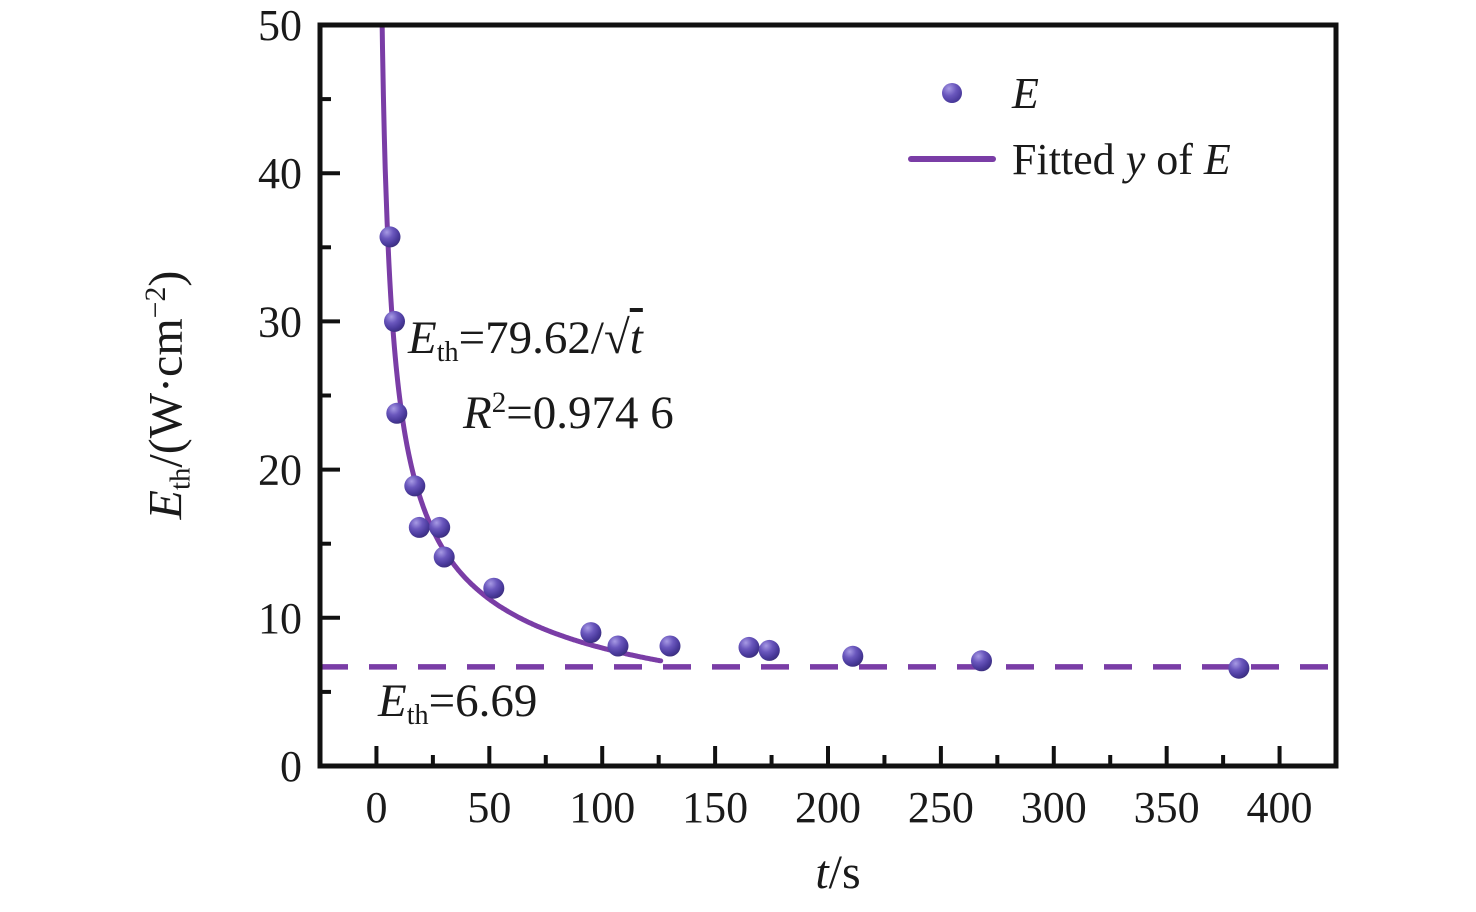 This screenshot has width=1476, height=912. I want to click on y-tick-label: 40, so click(280, 173).